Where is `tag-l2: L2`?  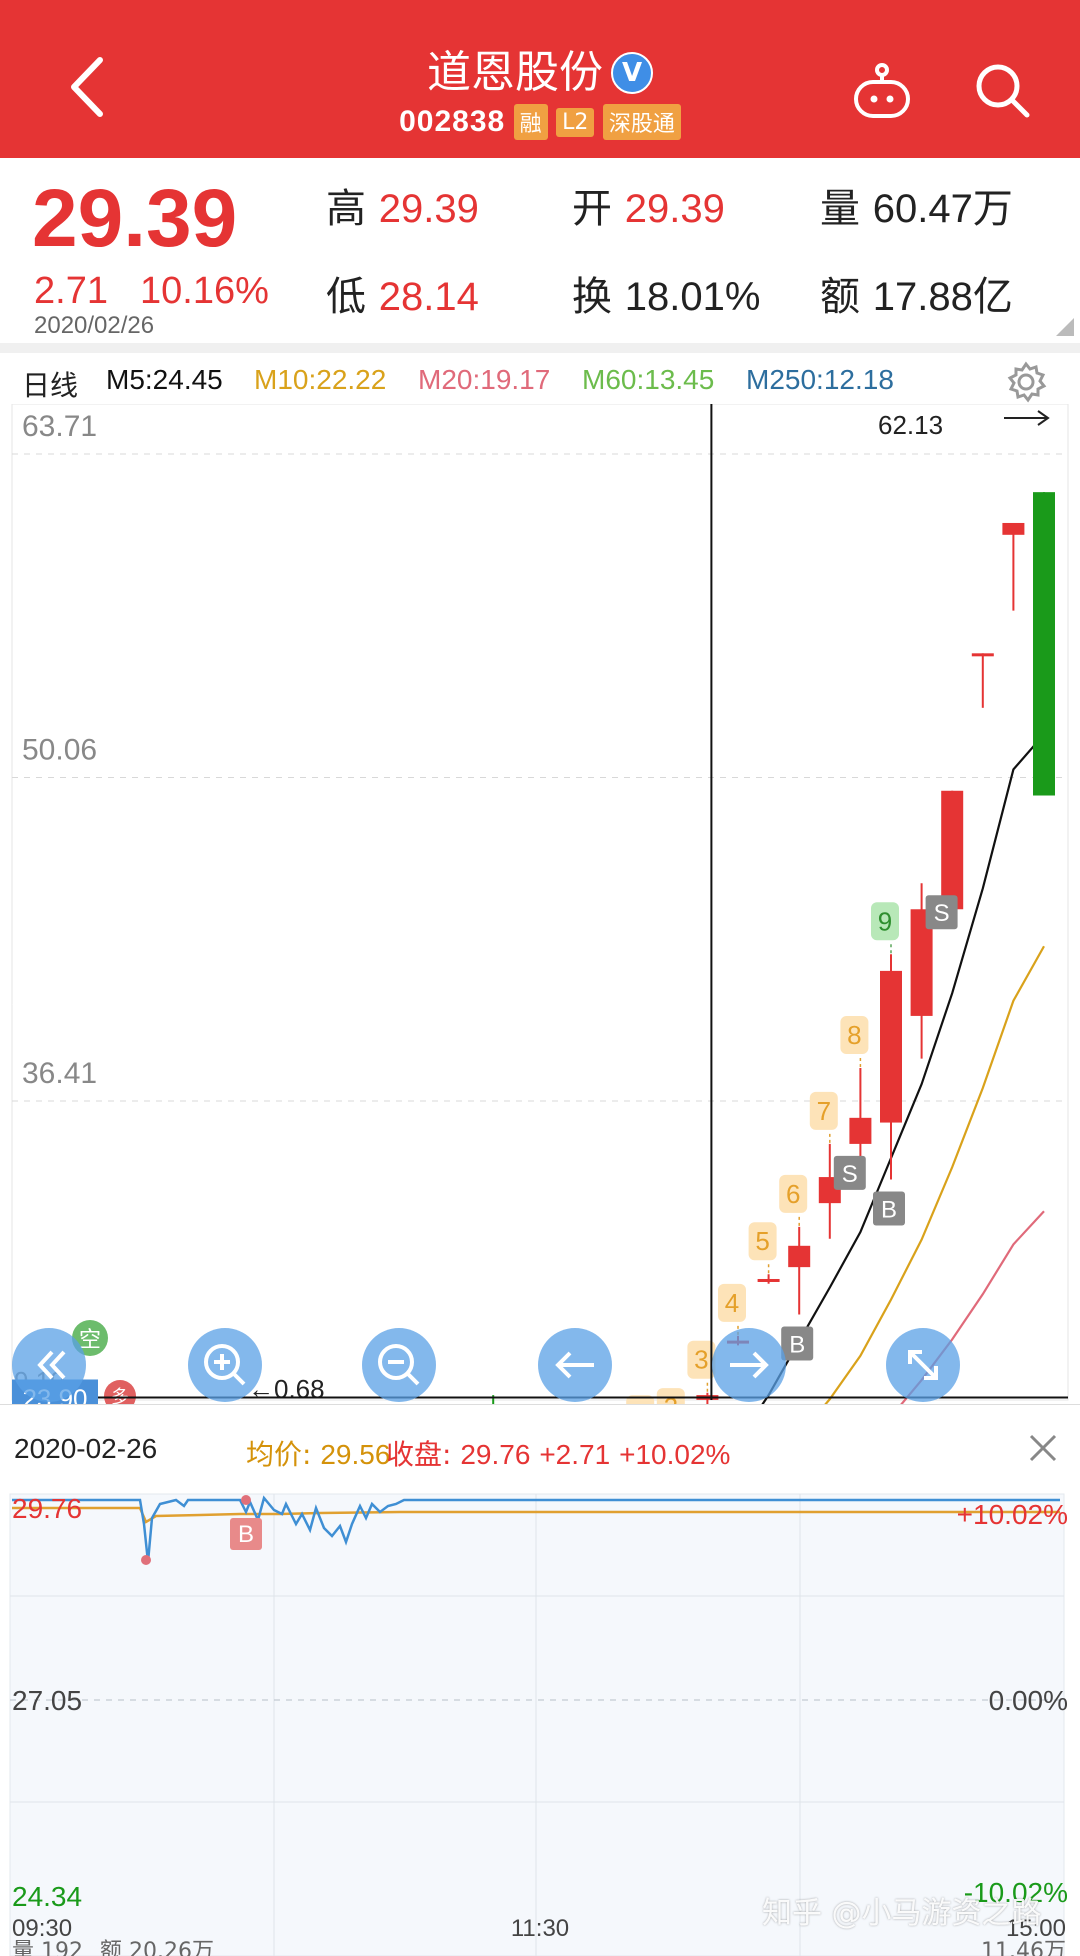
tag-l2: L2 is located at coordinates (575, 122).